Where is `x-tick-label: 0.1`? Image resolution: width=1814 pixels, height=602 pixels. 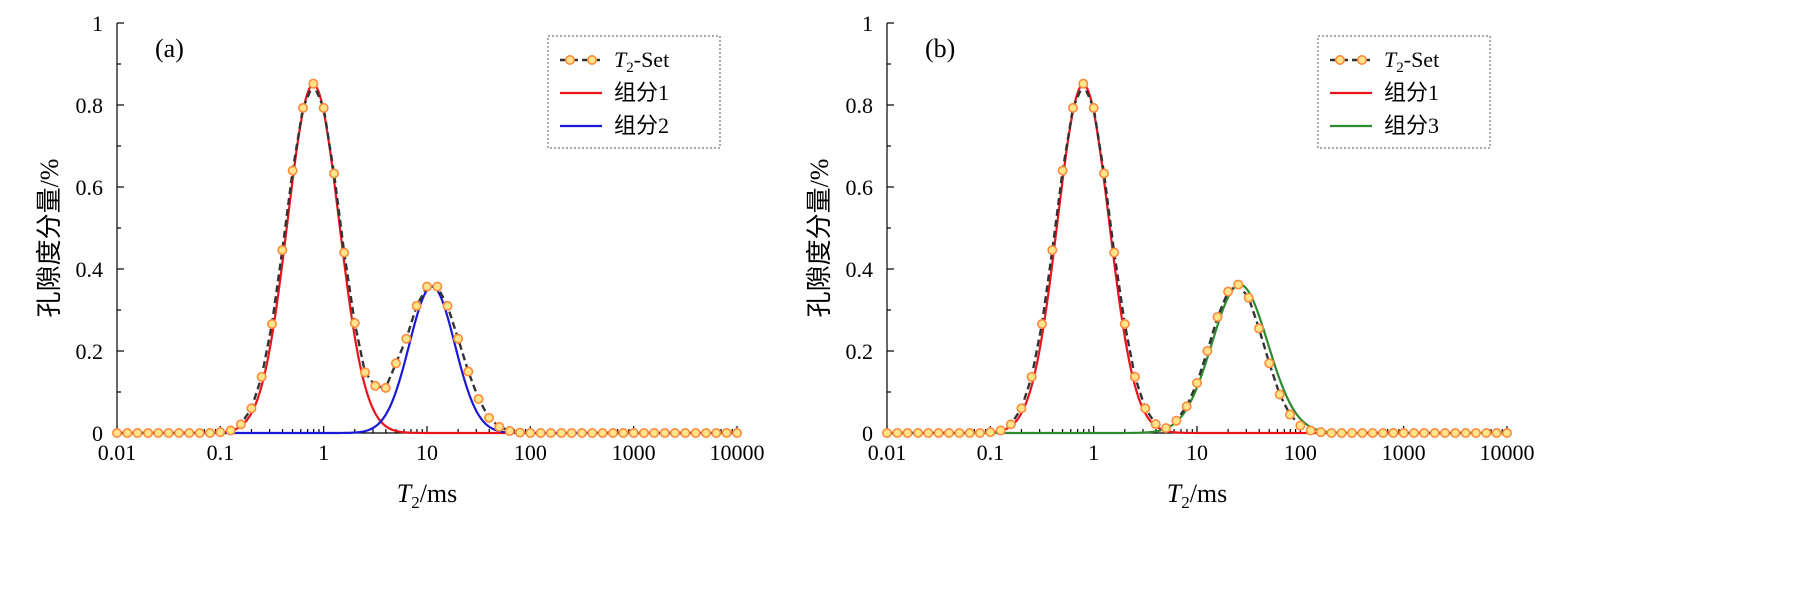
x-tick-label: 0.1 is located at coordinates (991, 452).